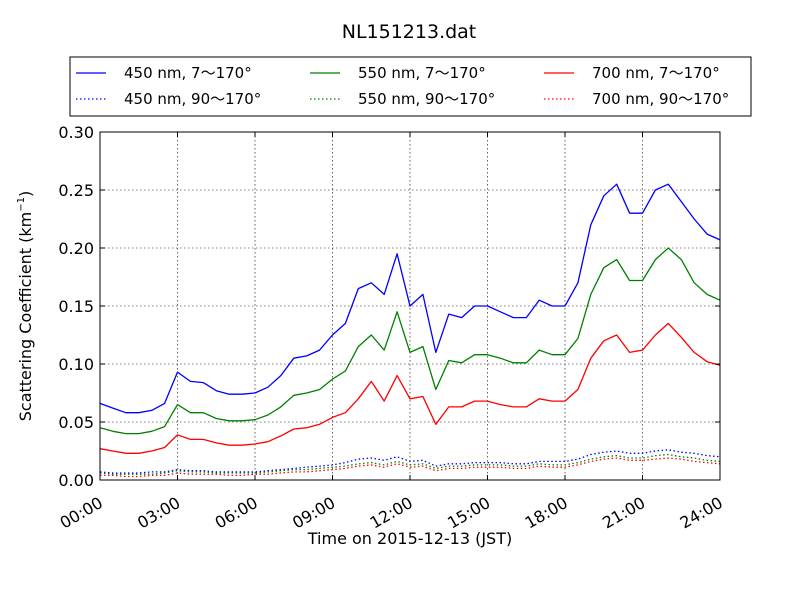 This screenshot has width=800, height=600. I want to click on y-tick-label: 0.30, so click(76, 132).